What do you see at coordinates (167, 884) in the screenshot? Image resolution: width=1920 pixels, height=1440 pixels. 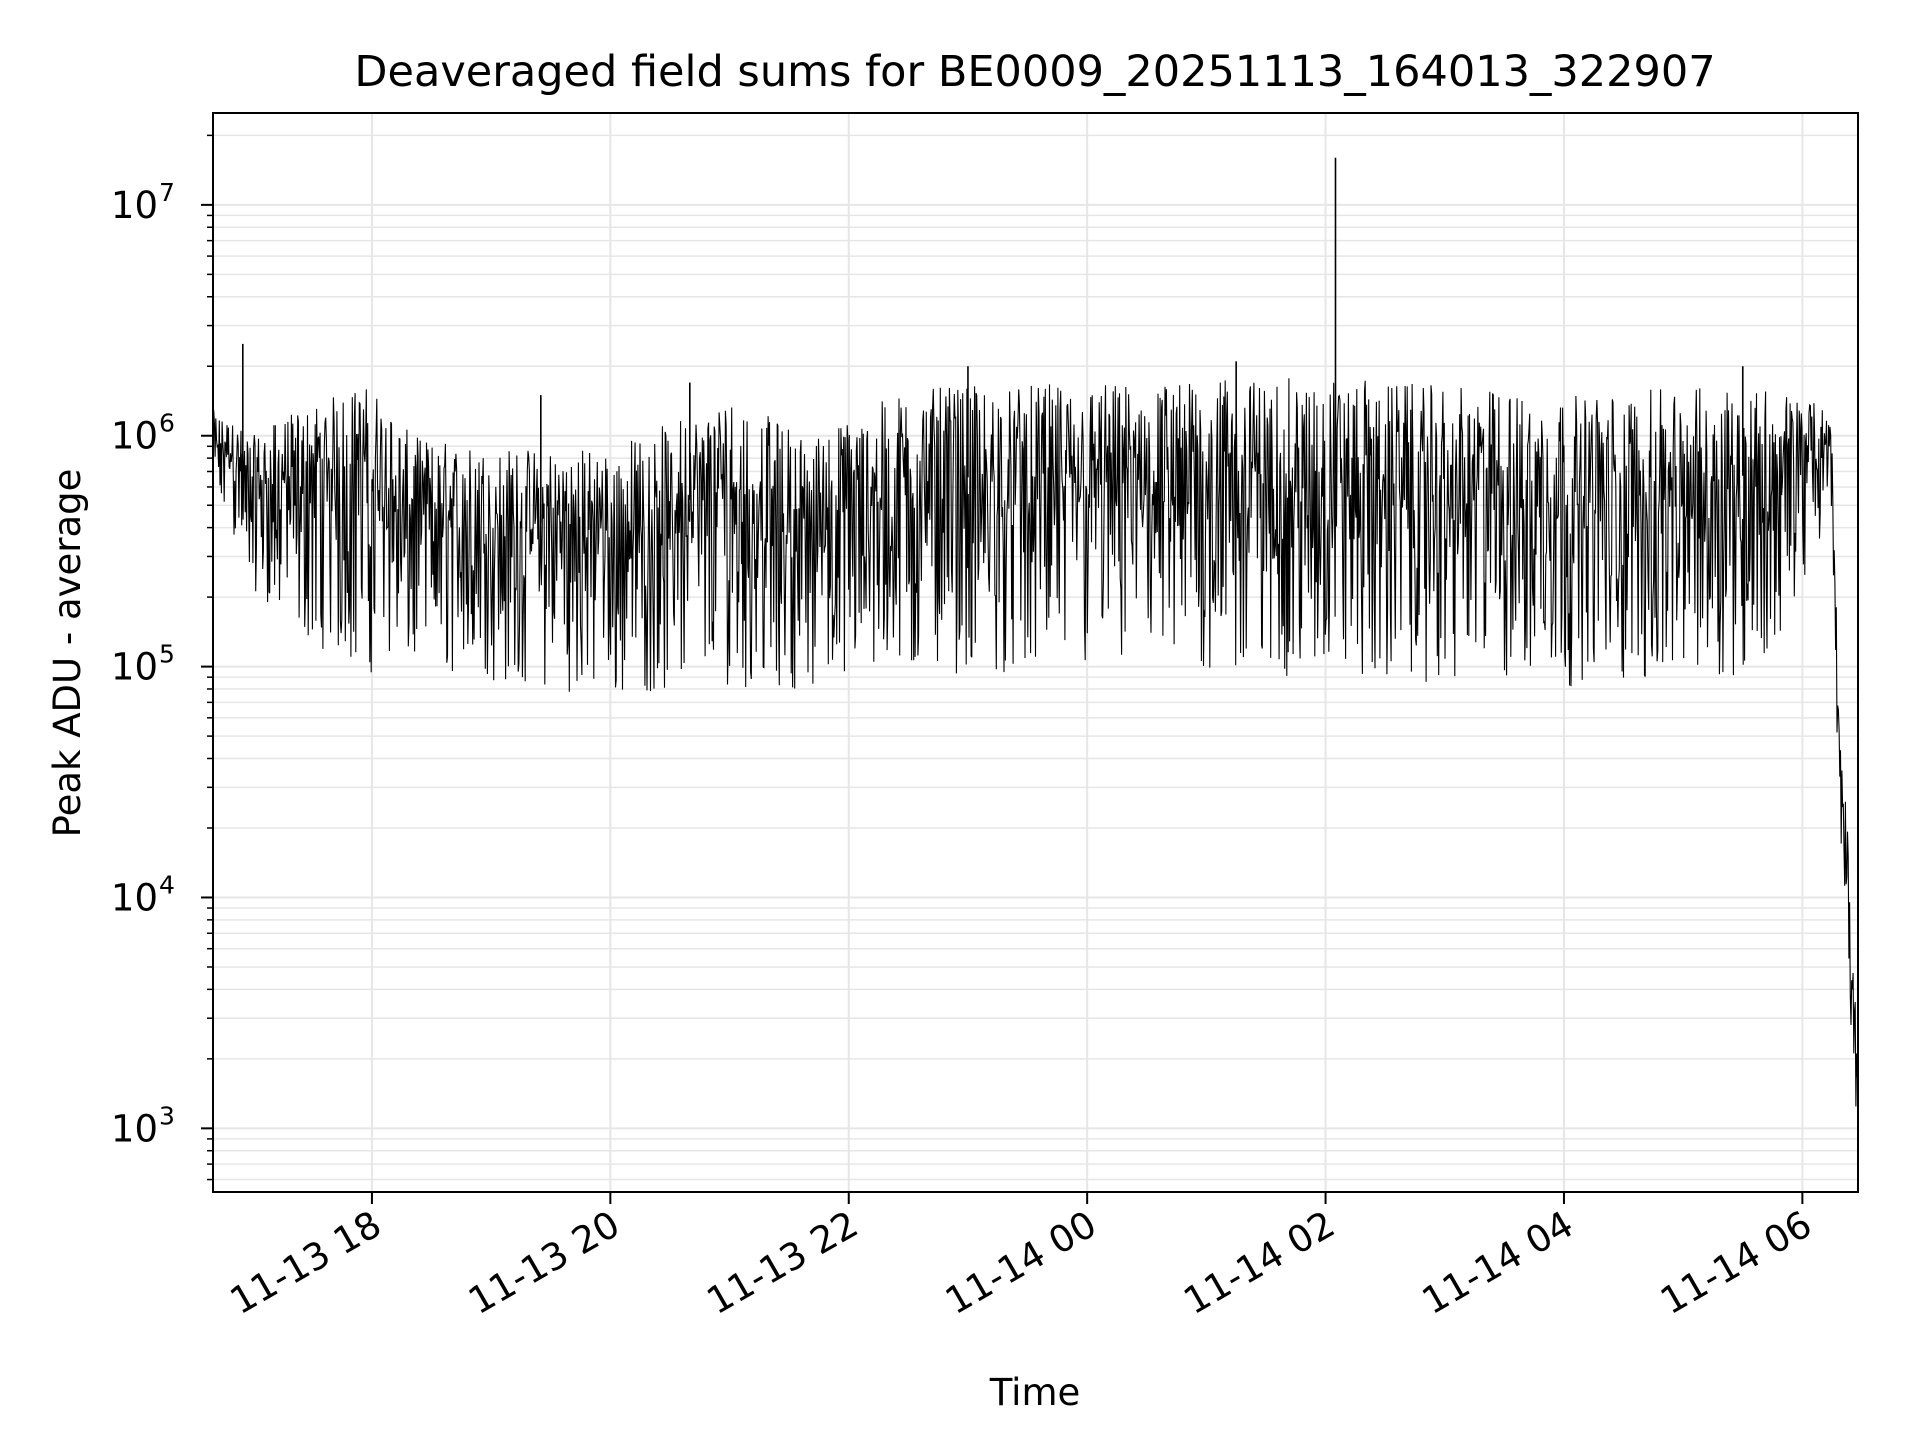 I see `y-tick-label-exponent: 4` at bounding box center [167, 884].